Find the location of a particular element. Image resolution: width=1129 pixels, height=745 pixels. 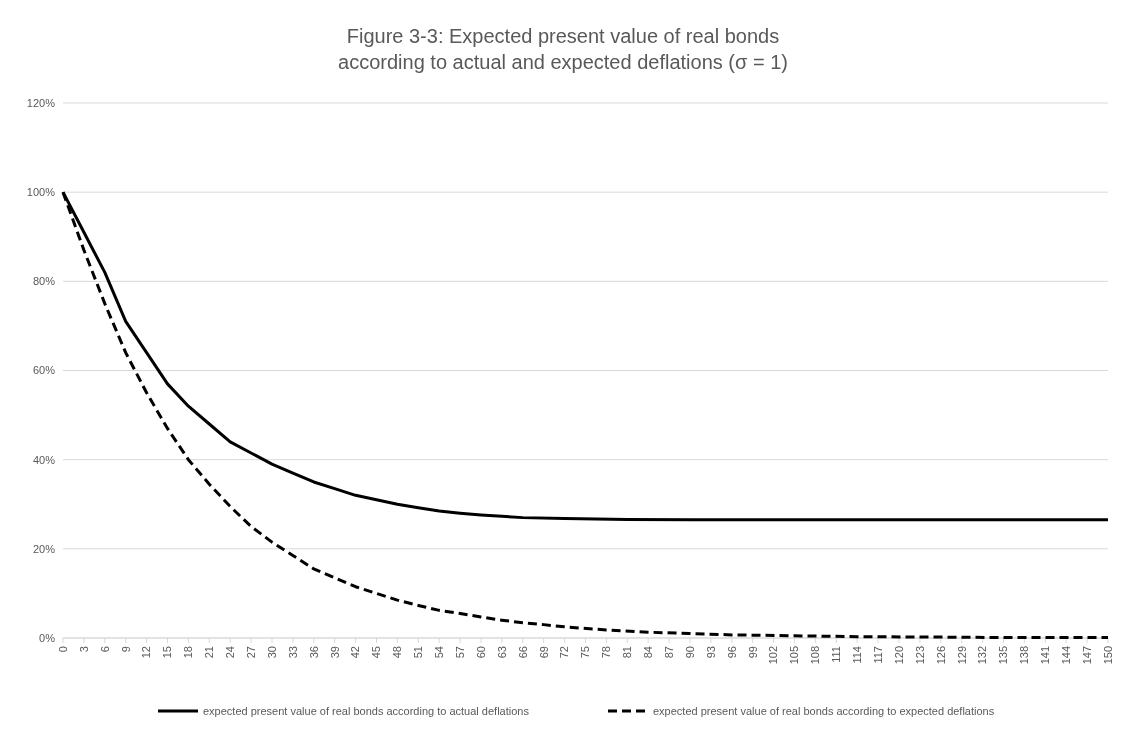

y-tick-label: 60% is located at coordinates (44, 370).